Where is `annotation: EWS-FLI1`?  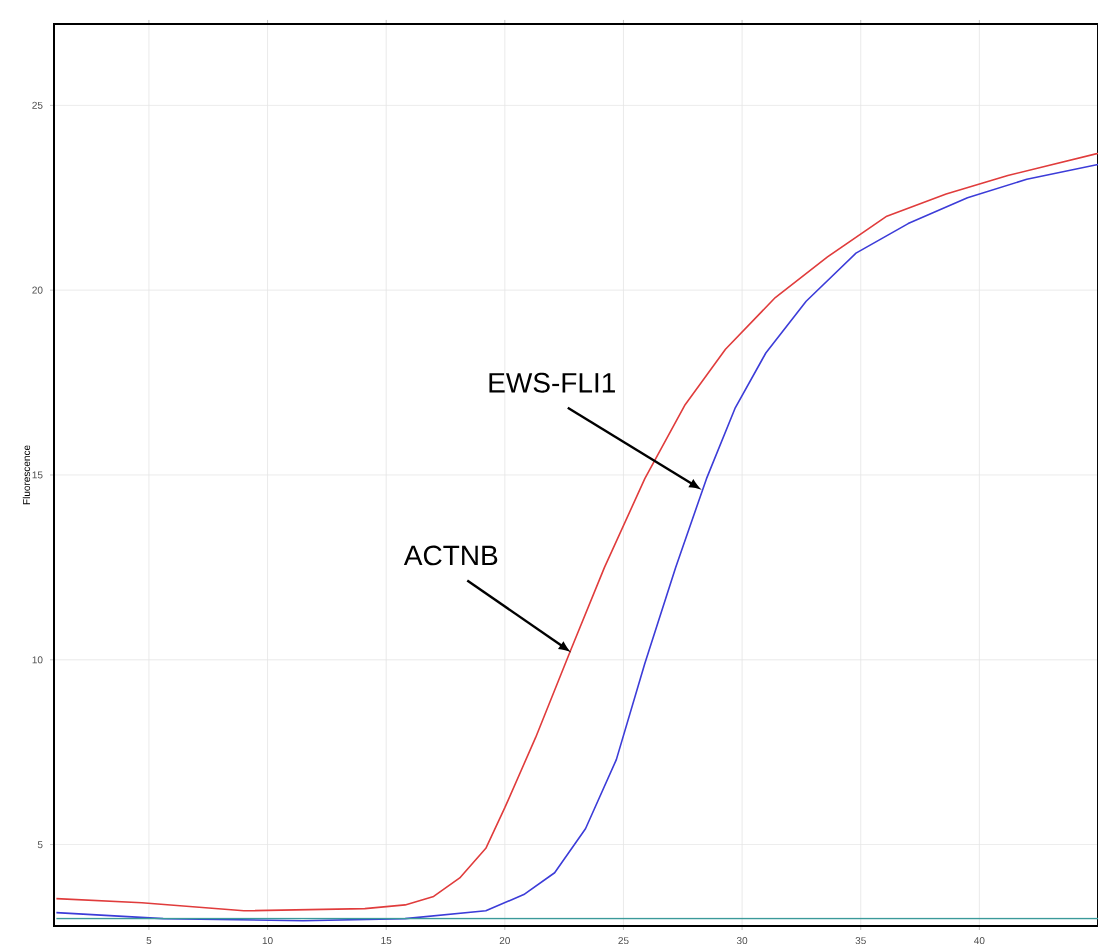 annotation: EWS-FLI1 is located at coordinates (552, 382).